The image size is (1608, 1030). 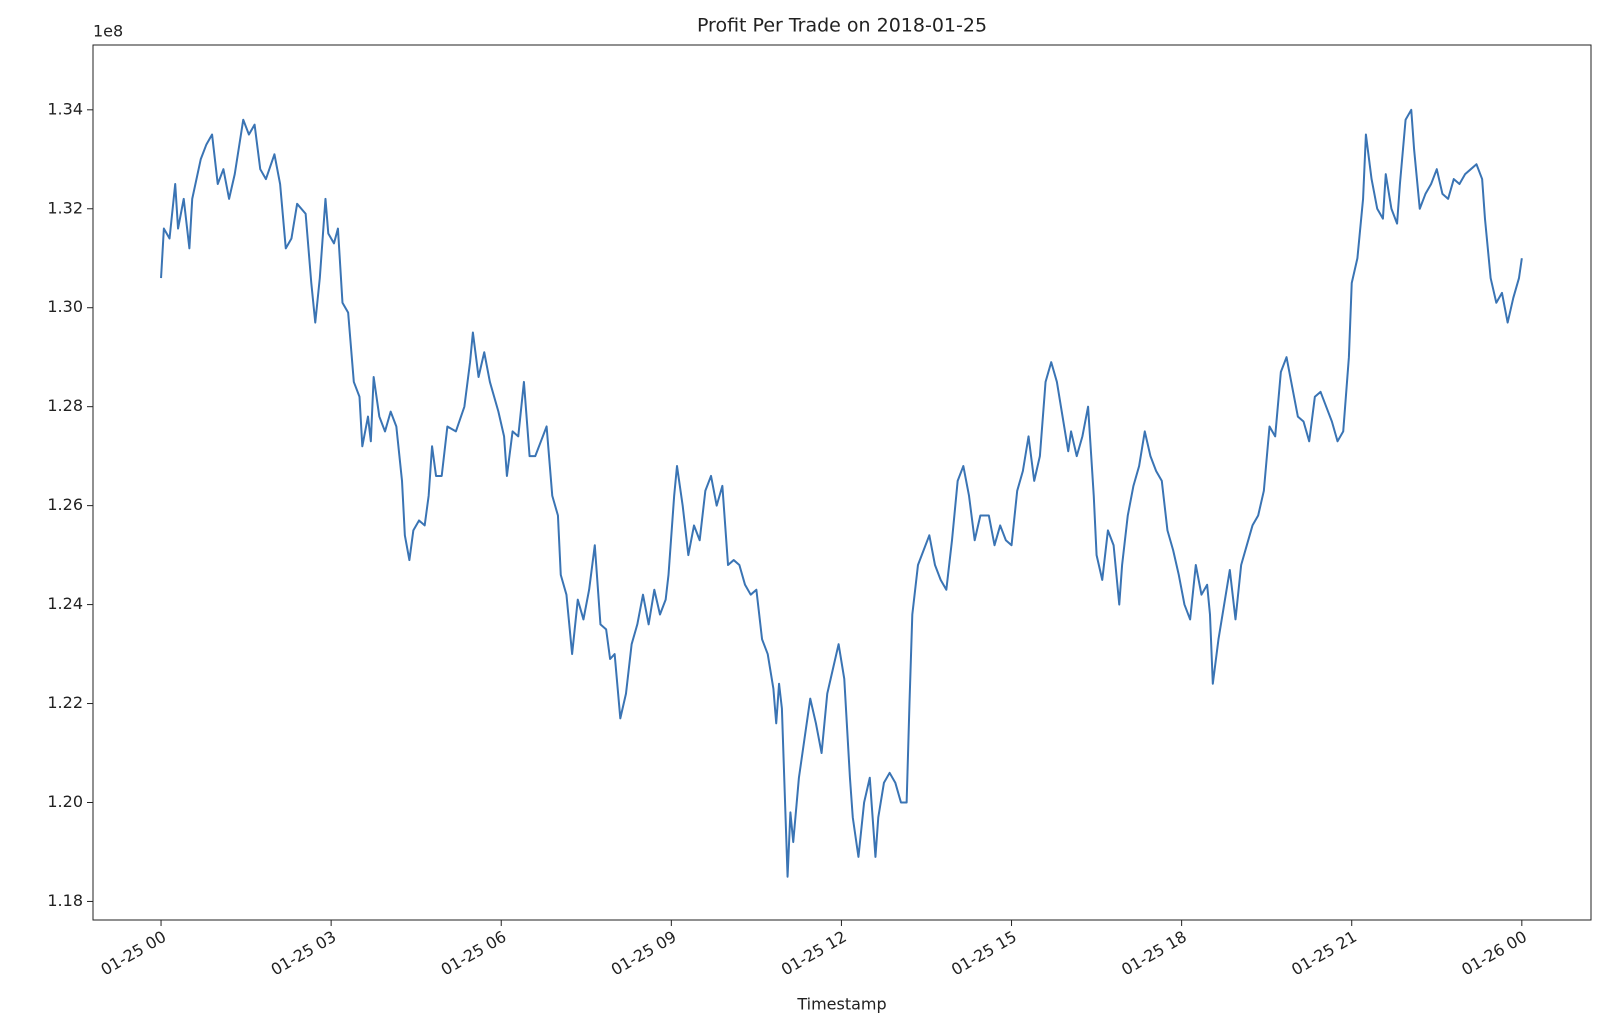 I want to click on x-tick-label: 01-25 09, so click(x=644, y=953).